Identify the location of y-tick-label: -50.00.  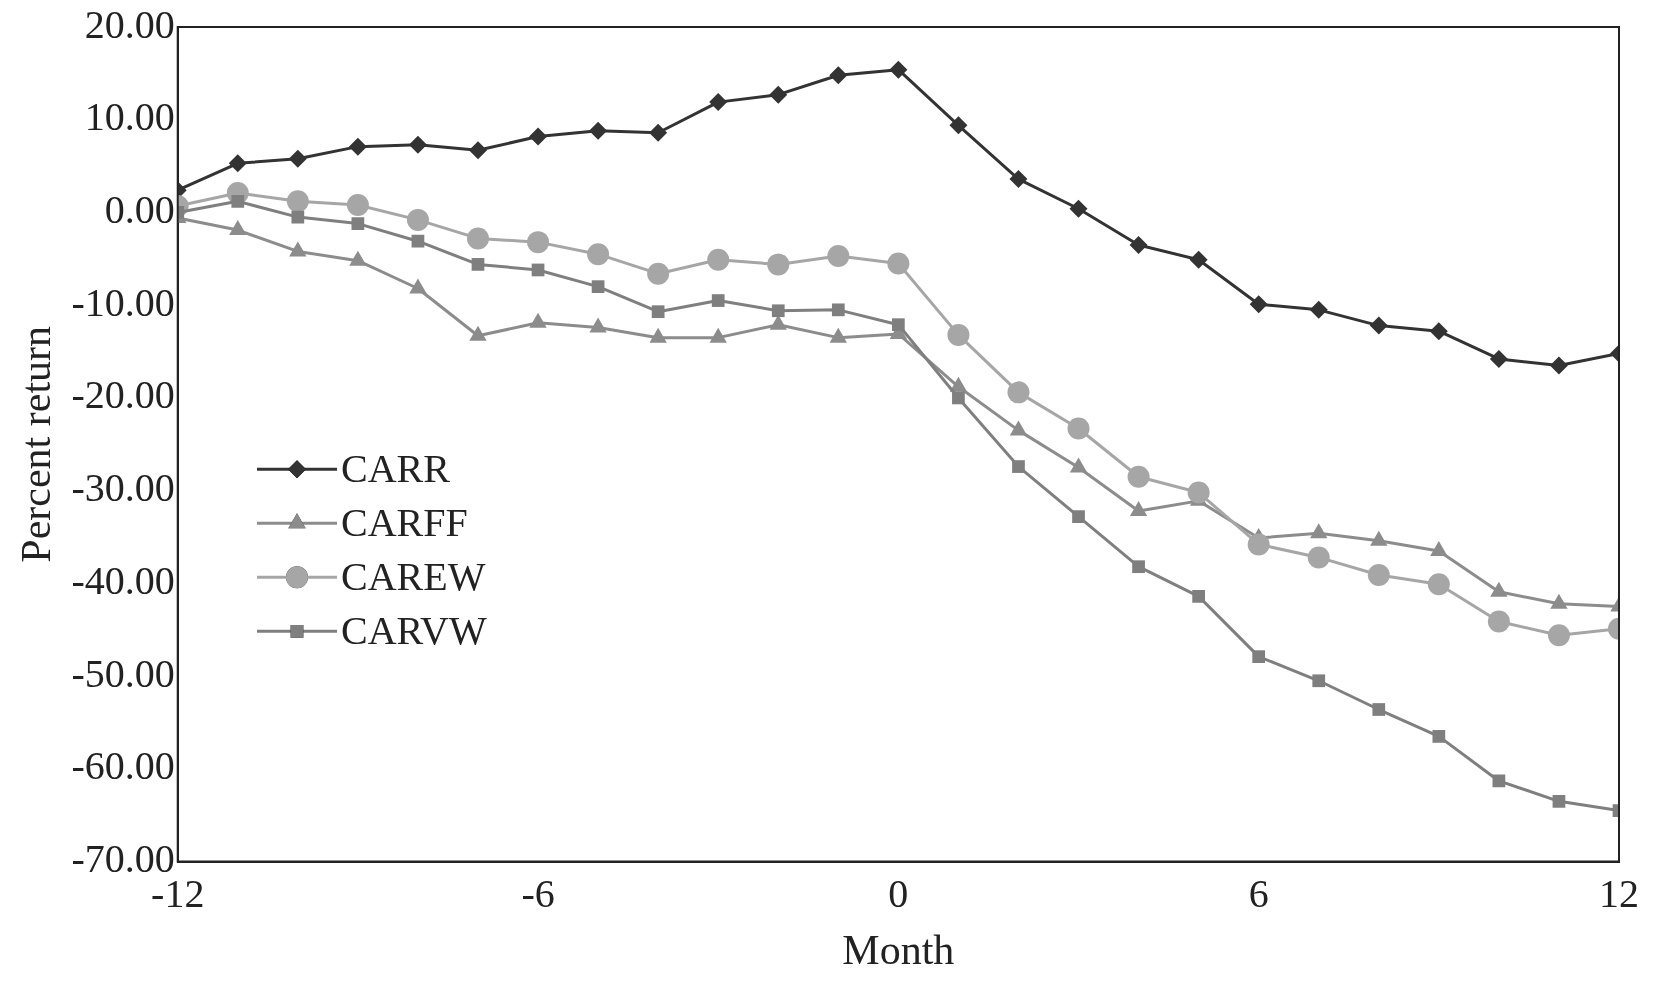
(123, 673).